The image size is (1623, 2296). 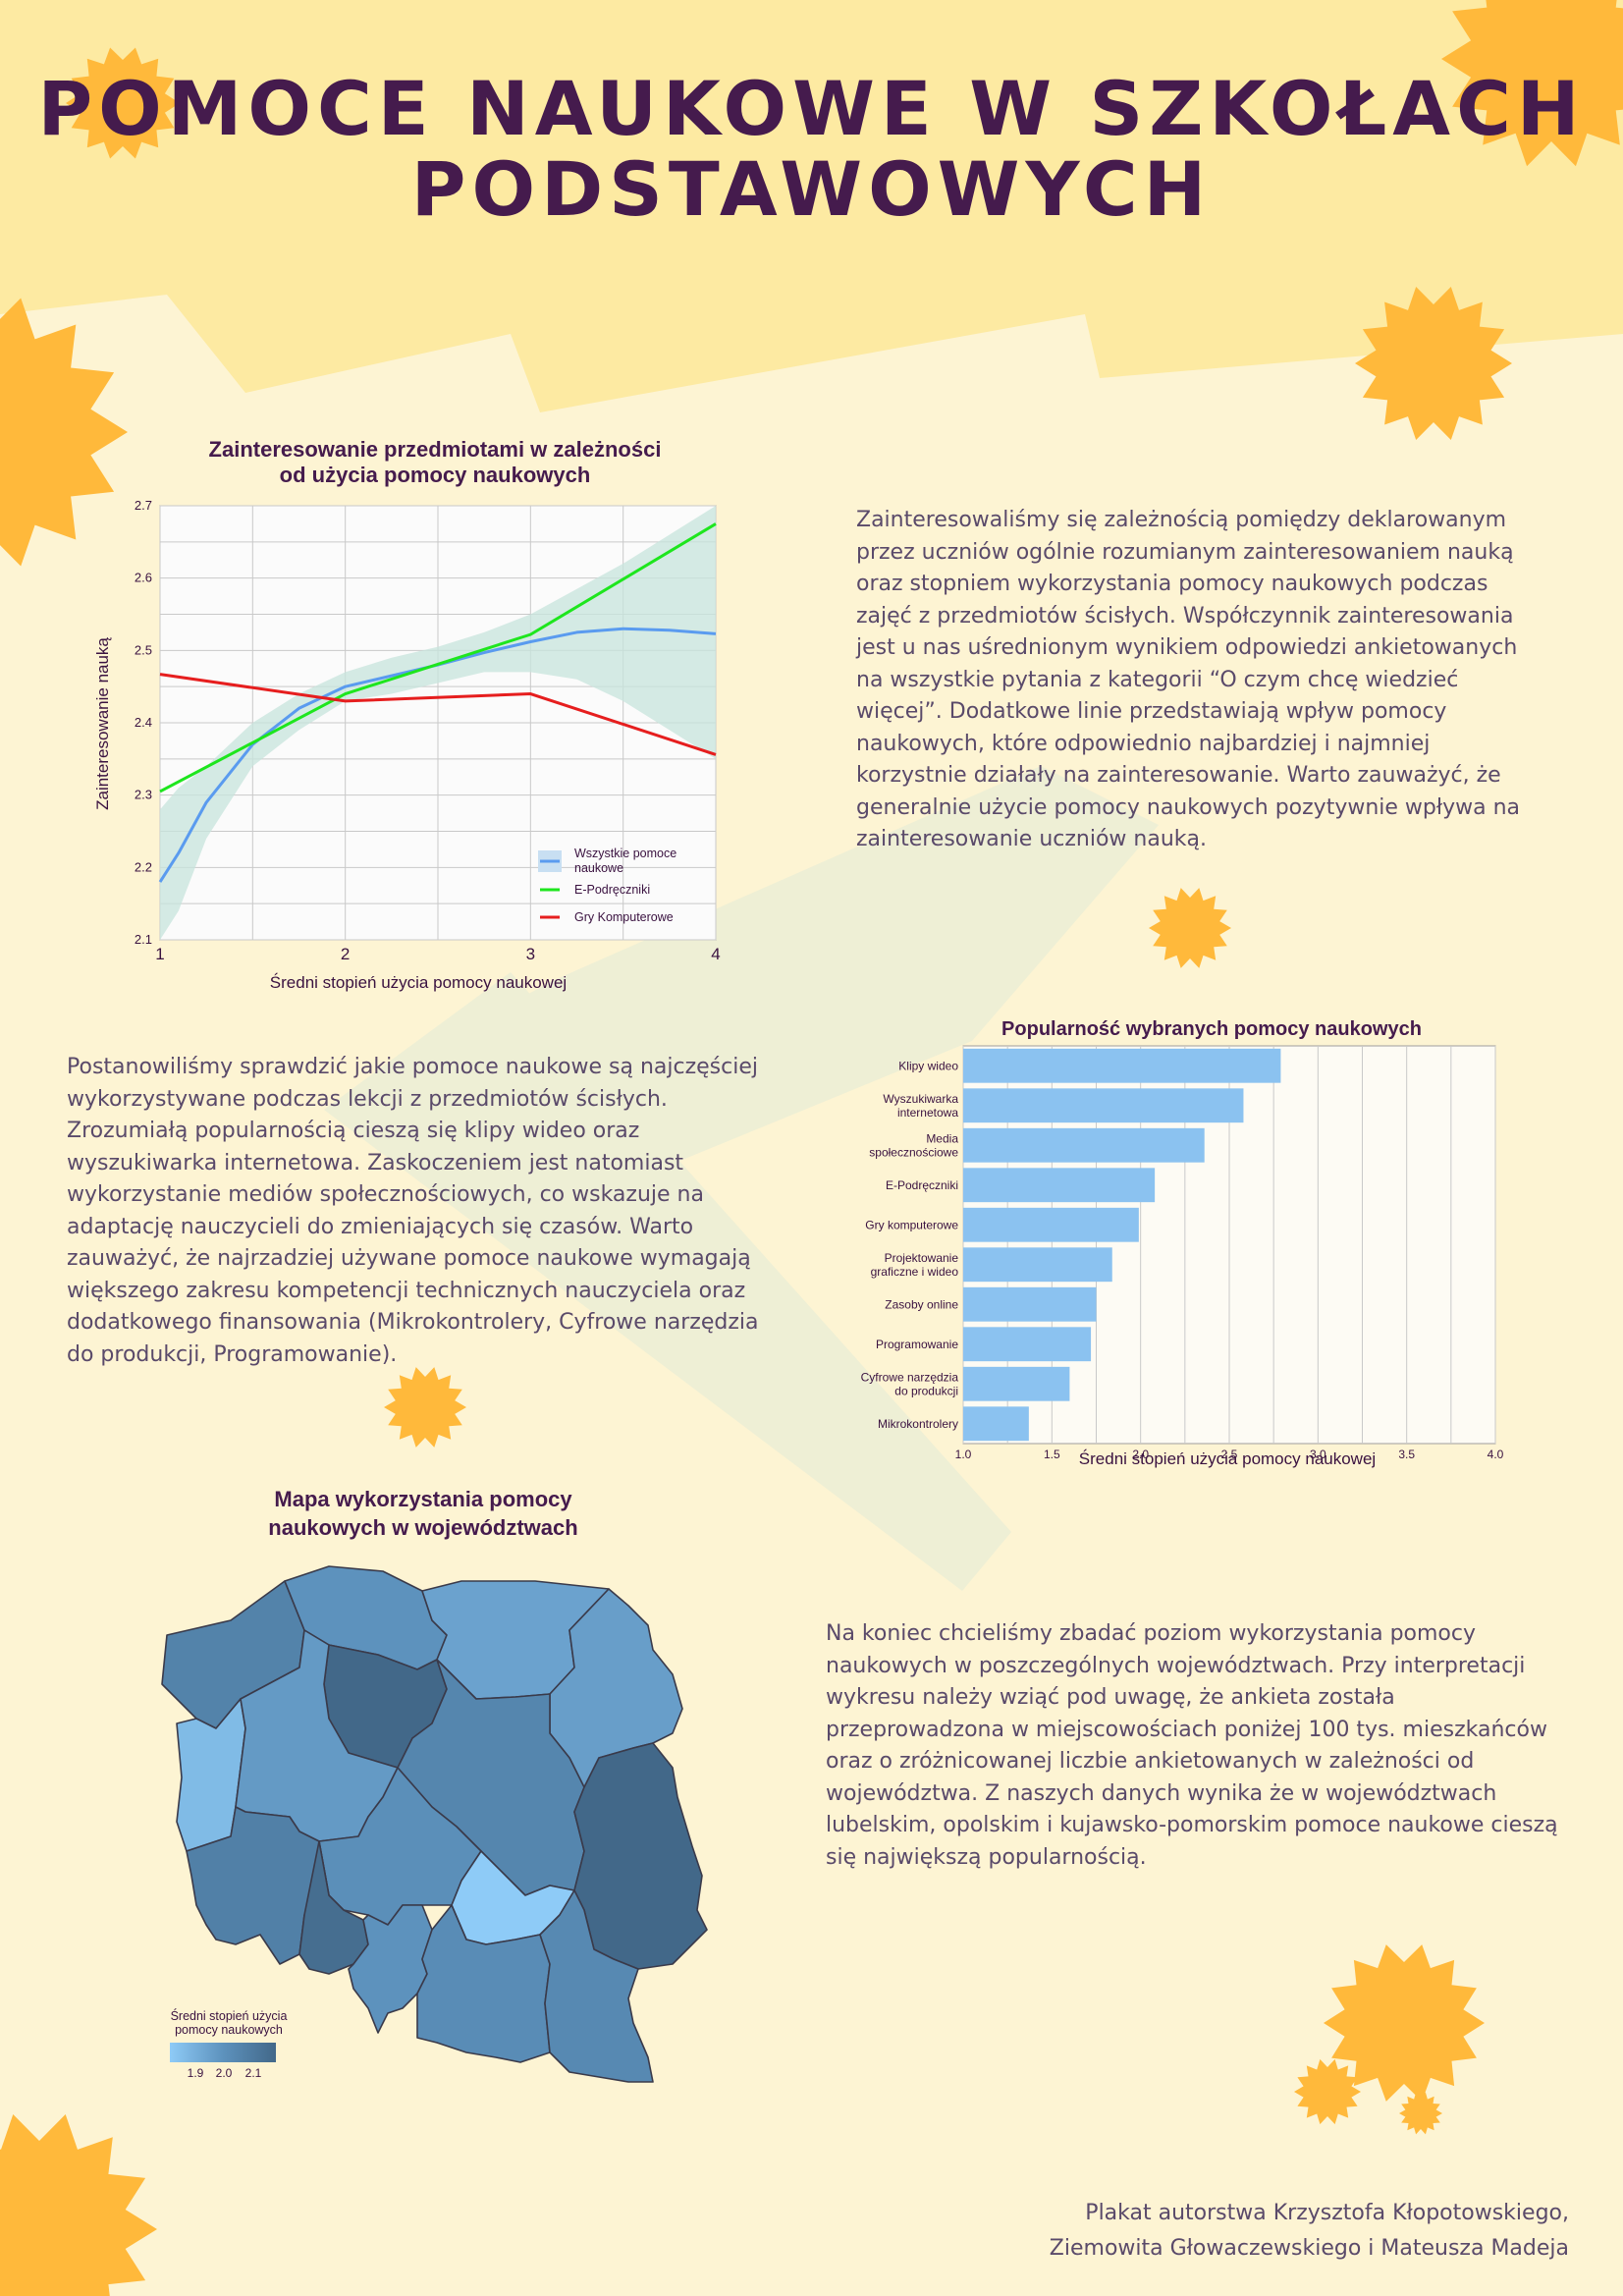 What do you see at coordinates (1140, 1454) in the screenshot?
I see `x-tick-label: 2.0` at bounding box center [1140, 1454].